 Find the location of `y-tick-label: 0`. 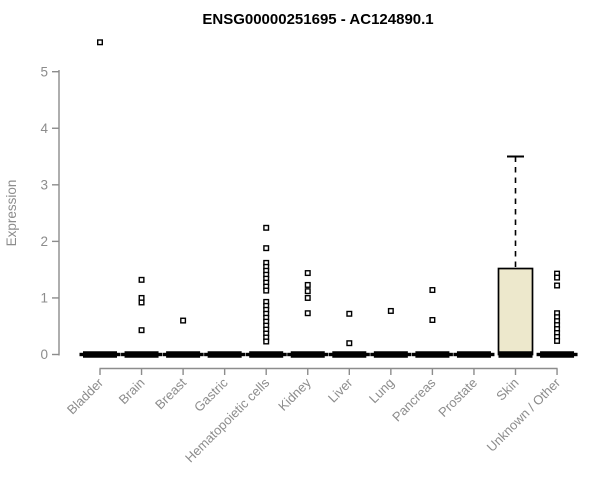

y-tick-label: 0 is located at coordinates (44, 354).